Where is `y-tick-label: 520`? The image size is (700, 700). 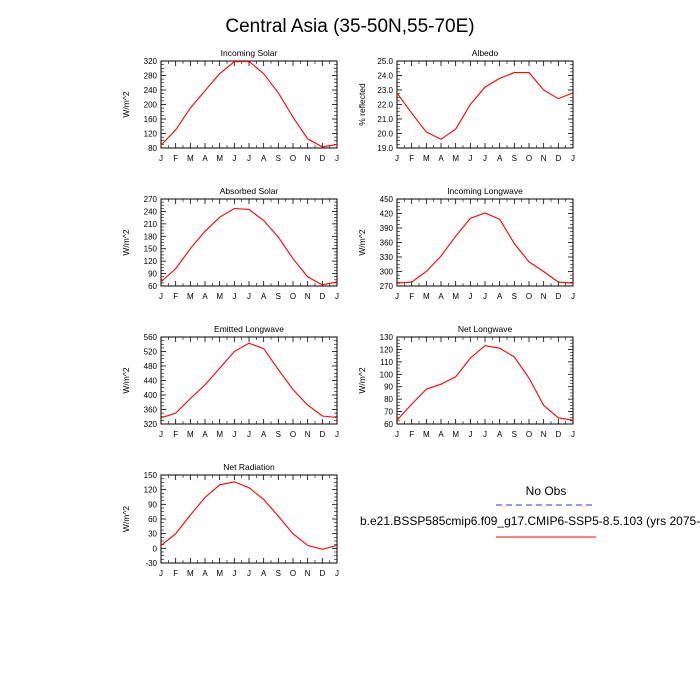
y-tick-label: 520 is located at coordinates (151, 352).